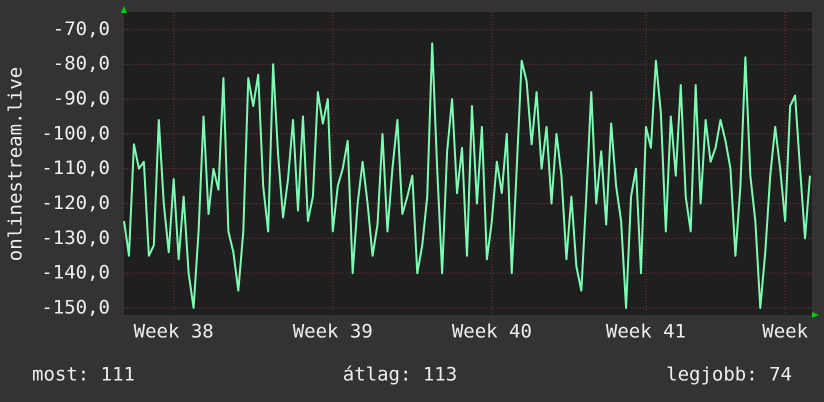 The image size is (824, 402). I want to click on y-tick-label: -150,0, so click(75, 308).